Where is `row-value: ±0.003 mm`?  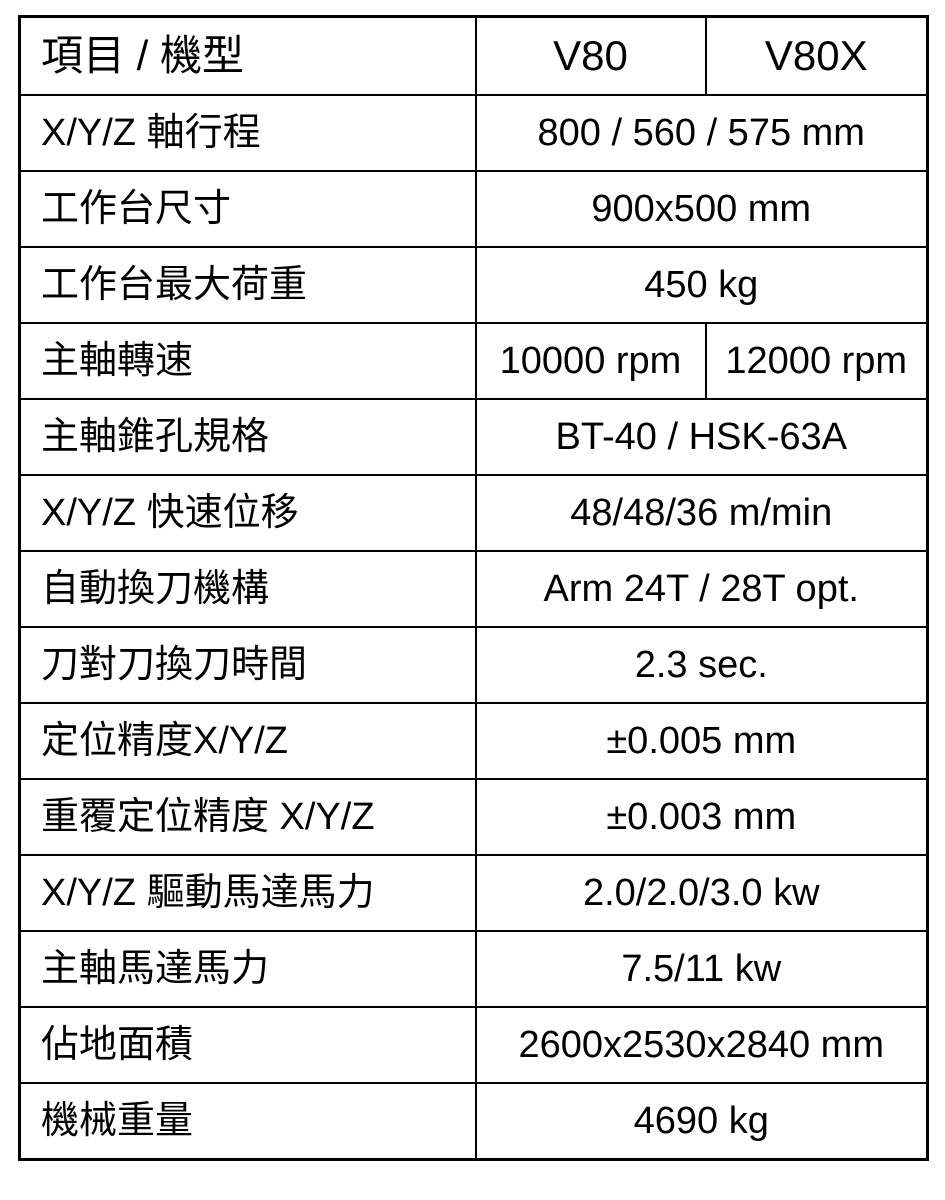 row-value: ±0.003 mm is located at coordinates (701, 817).